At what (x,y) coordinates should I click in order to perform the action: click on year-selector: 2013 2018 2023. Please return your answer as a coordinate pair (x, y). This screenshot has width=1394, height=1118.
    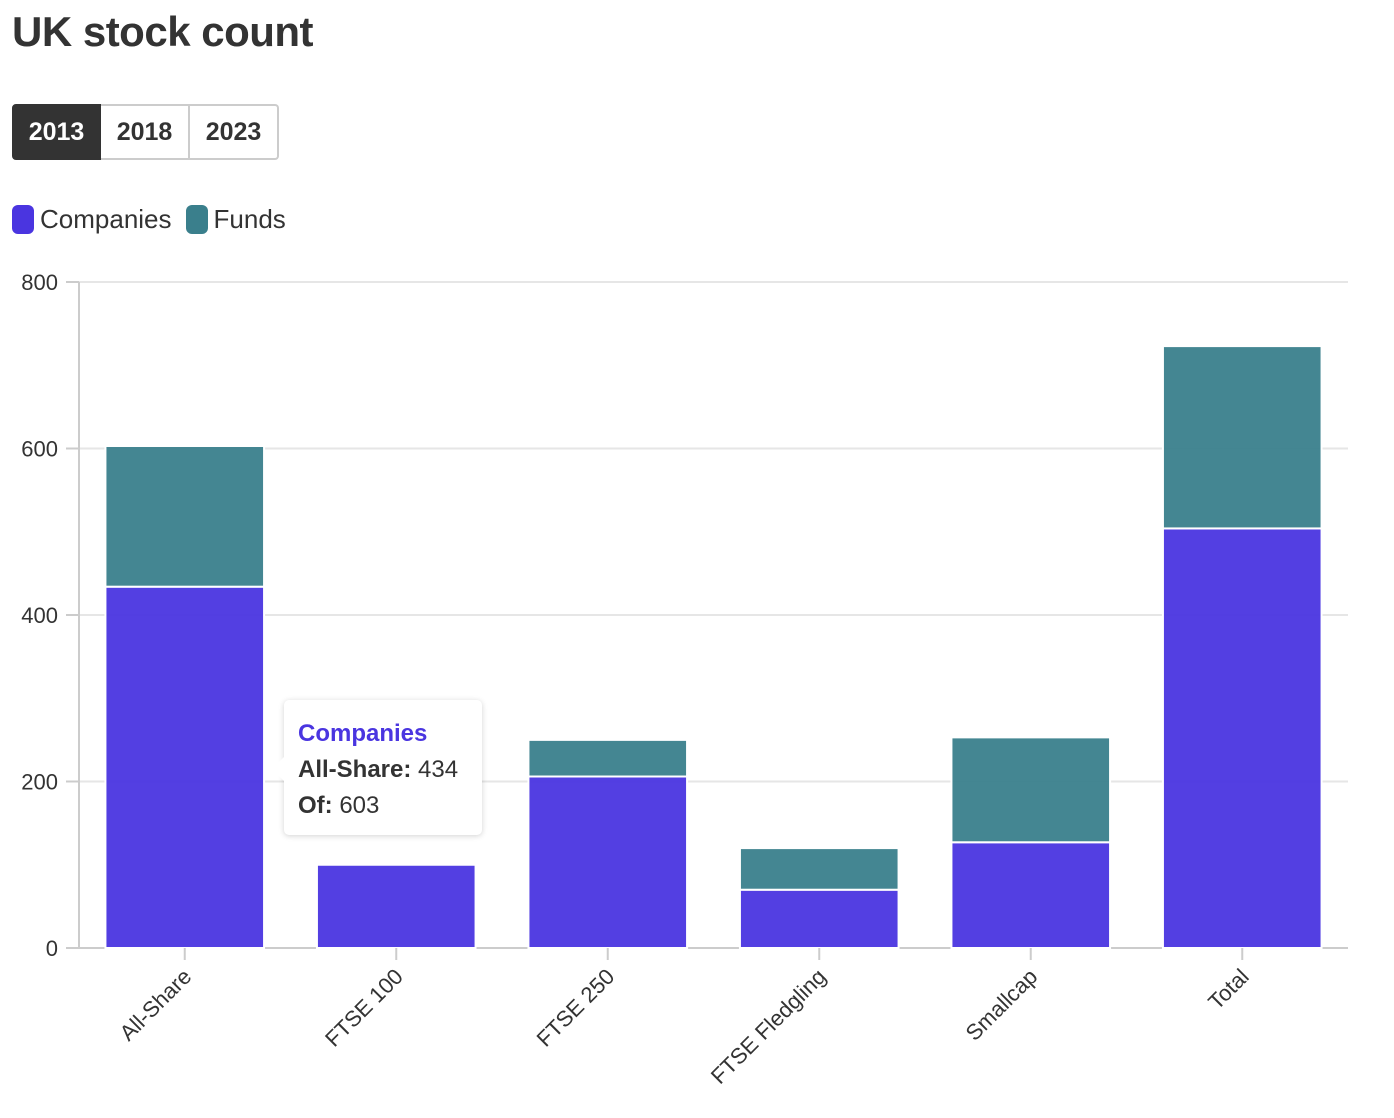
    Looking at the image, I should click on (145, 132).